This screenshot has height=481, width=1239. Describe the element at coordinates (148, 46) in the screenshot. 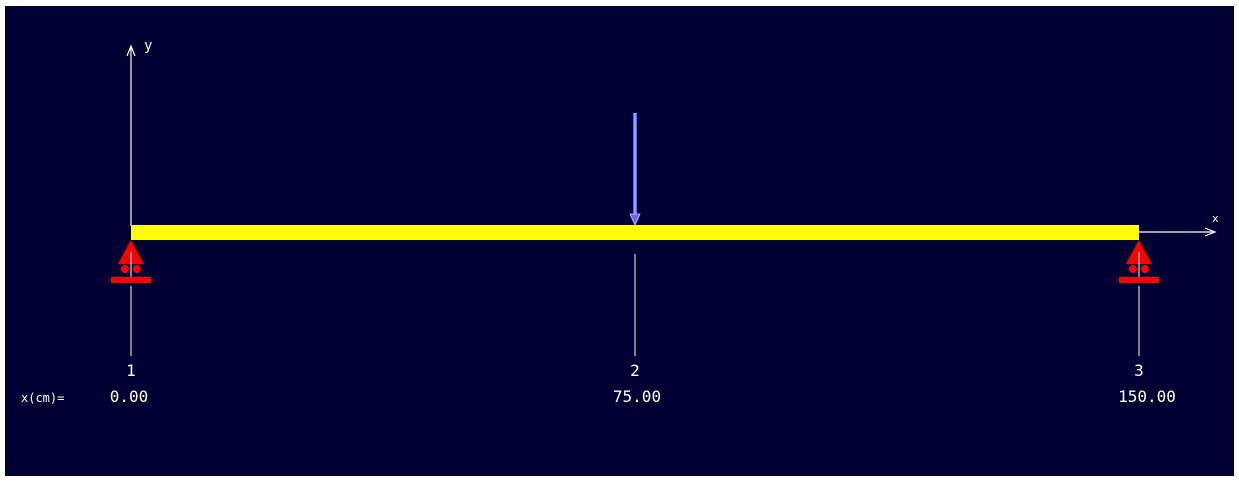

I see `y-axis-label: y` at that location.